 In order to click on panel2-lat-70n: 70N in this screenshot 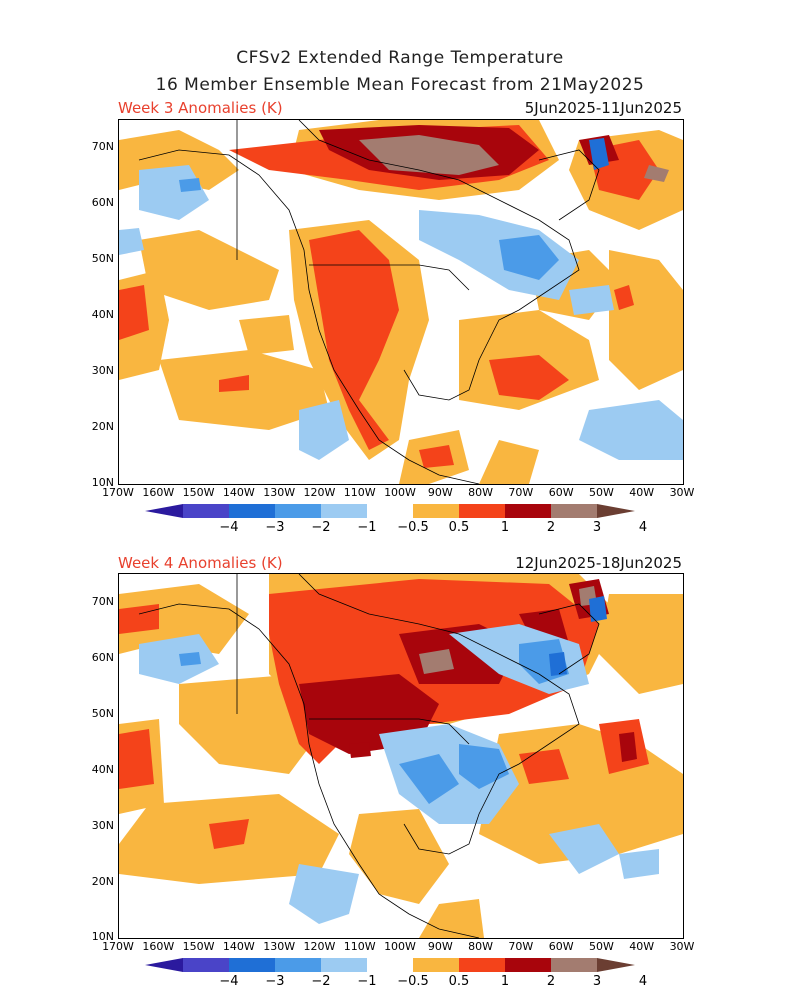, I will do `click(102, 601)`.